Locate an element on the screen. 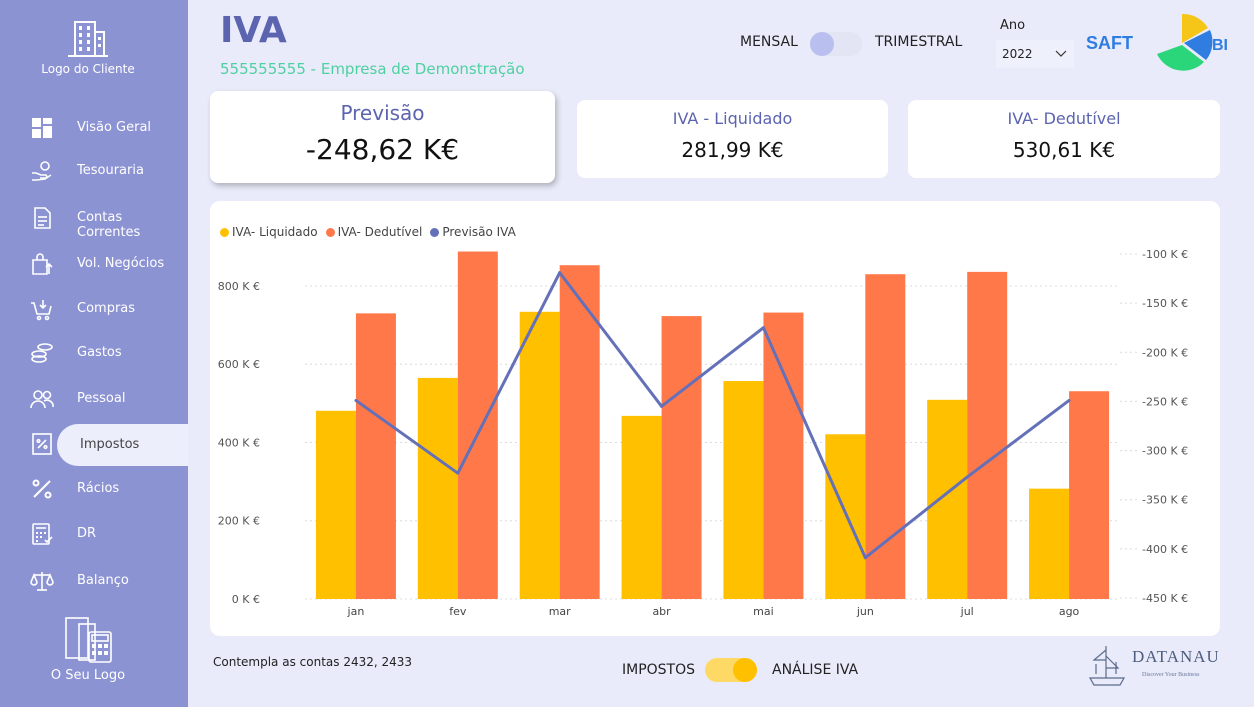  saft-bi-logo: SAFT BI is located at coordinates (1164, 43).